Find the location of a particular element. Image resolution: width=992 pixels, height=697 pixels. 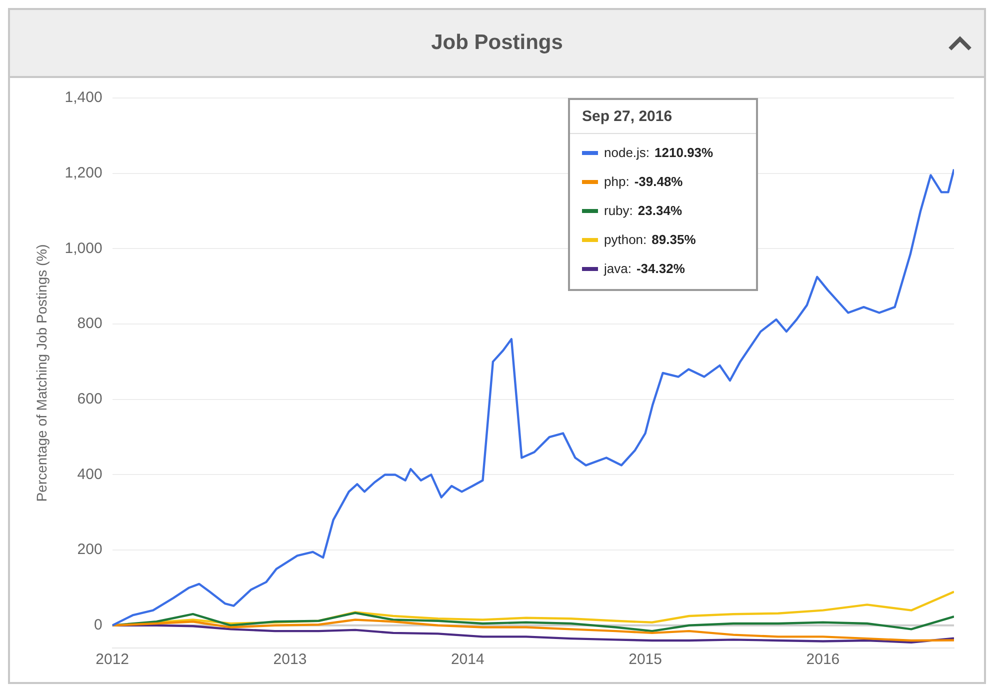

legend-label: node.js: is located at coordinates (627, 152).